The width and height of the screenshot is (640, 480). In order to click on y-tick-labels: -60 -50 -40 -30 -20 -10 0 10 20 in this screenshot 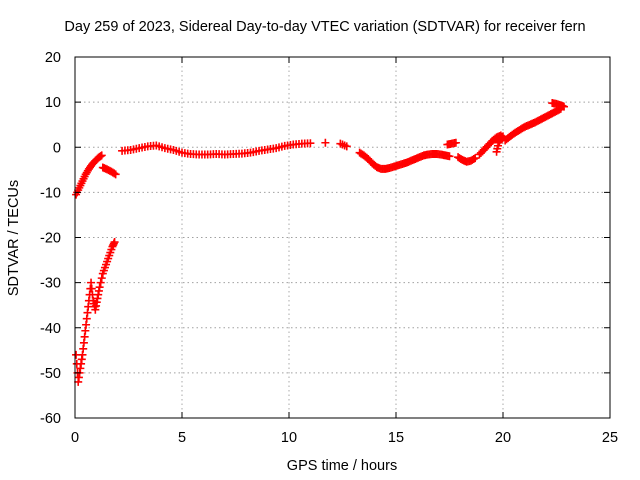, I will do `click(50, 238)`.